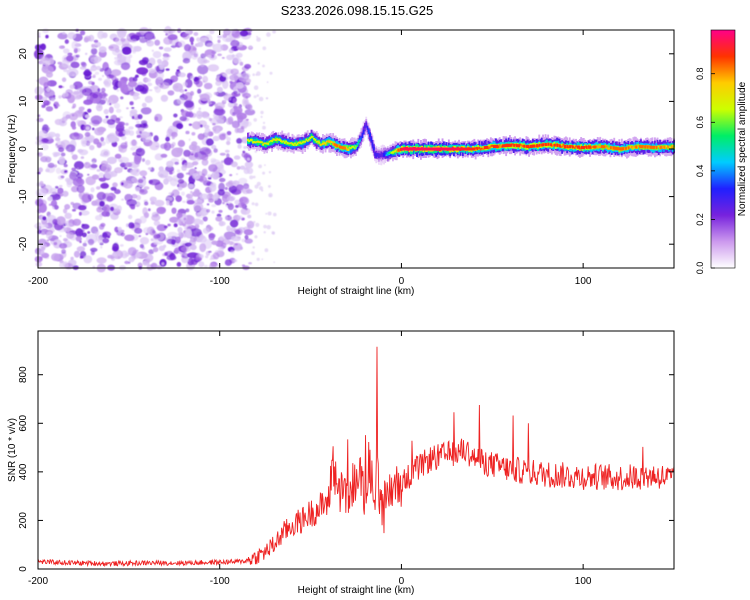 This screenshot has height=600, width=750. What do you see at coordinates (38, 281) in the screenshot?
I see `x-tick-label: -200` at bounding box center [38, 281].